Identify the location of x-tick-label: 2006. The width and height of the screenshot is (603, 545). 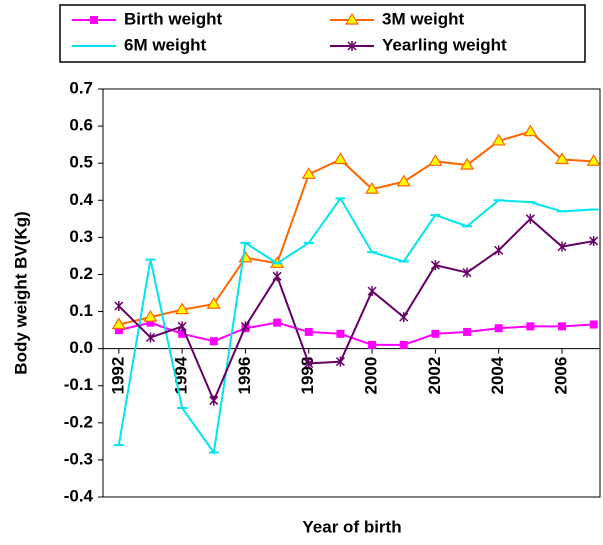
(560, 376).